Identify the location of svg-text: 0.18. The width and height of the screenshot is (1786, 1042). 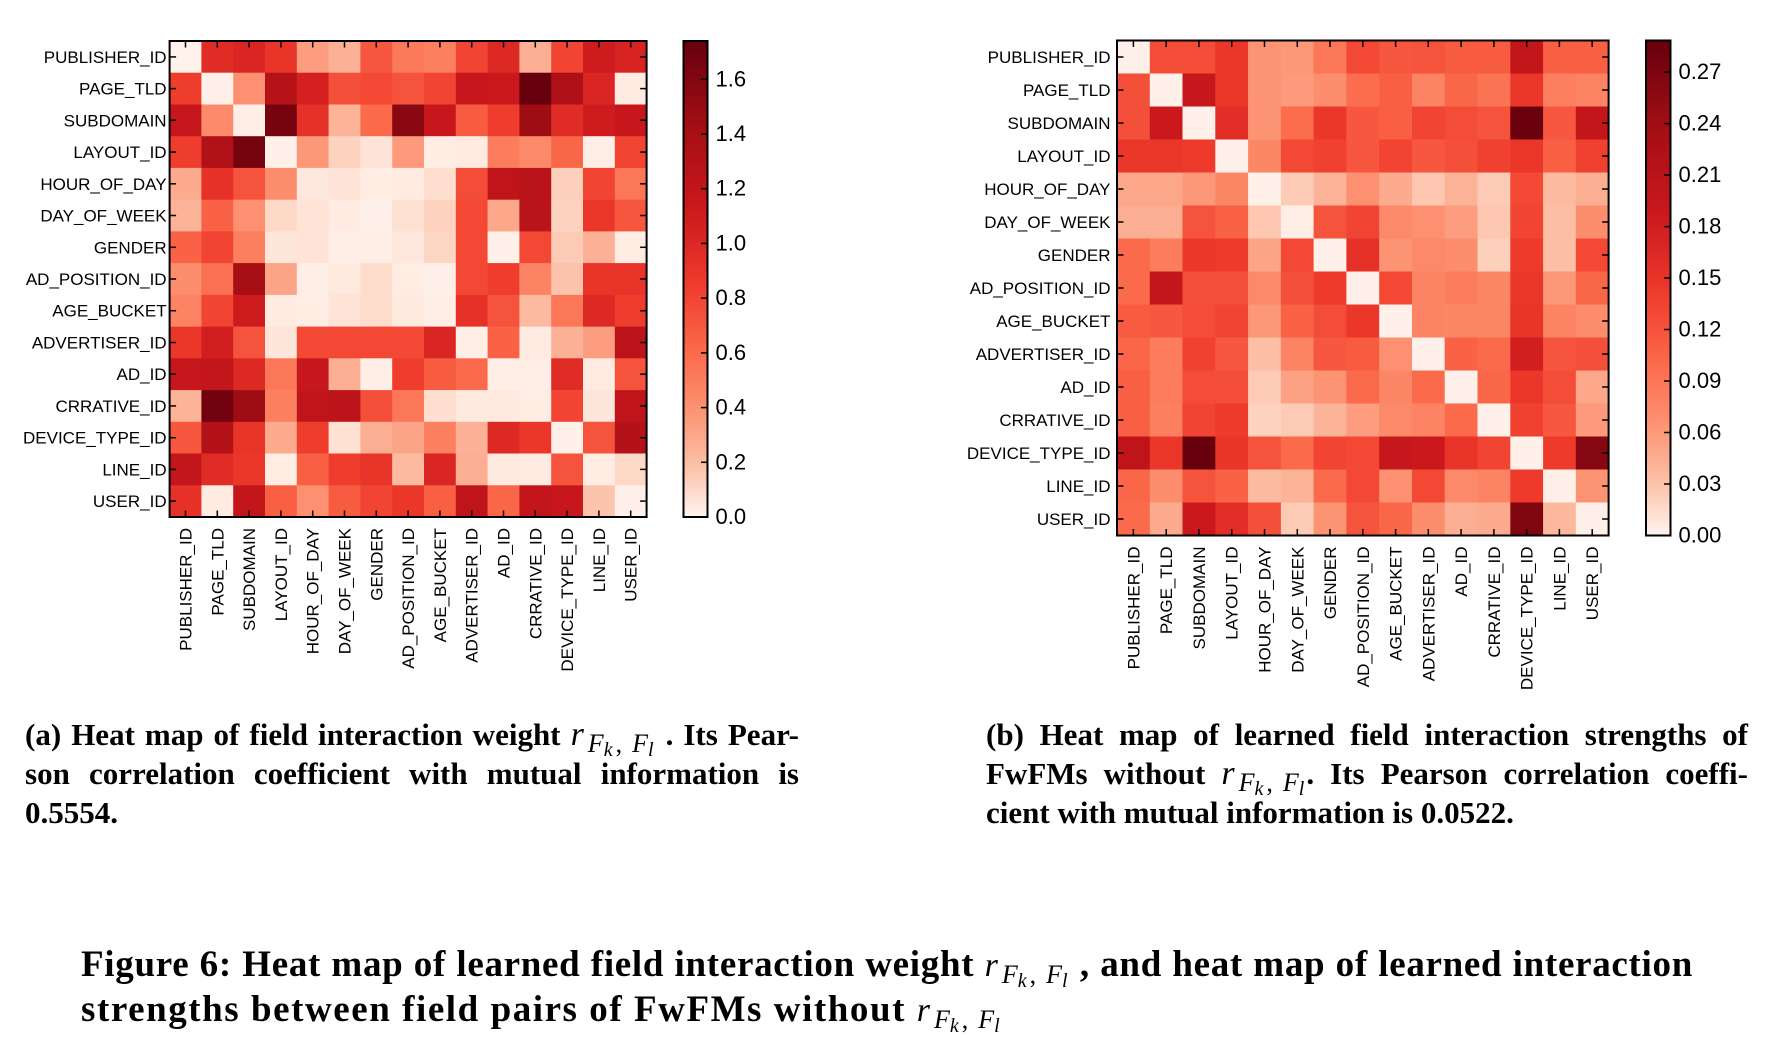
(1700, 226).